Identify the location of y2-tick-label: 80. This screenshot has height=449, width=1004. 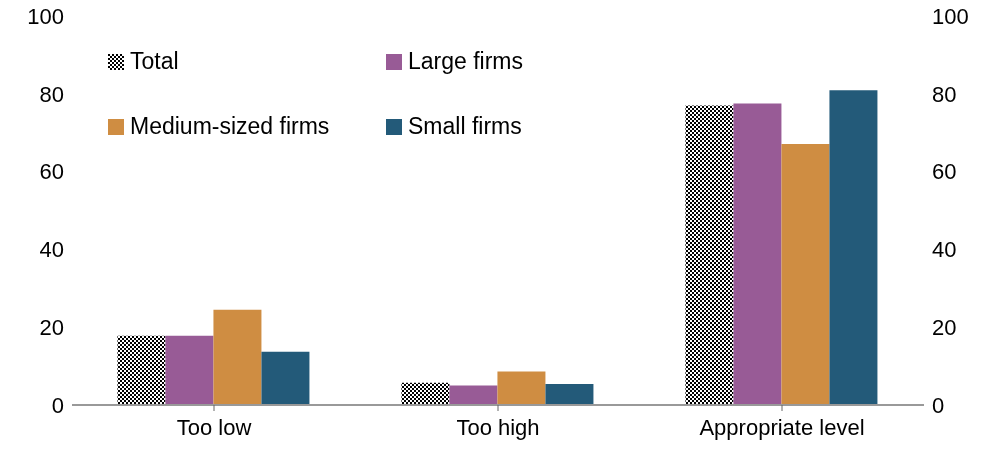
(944, 94).